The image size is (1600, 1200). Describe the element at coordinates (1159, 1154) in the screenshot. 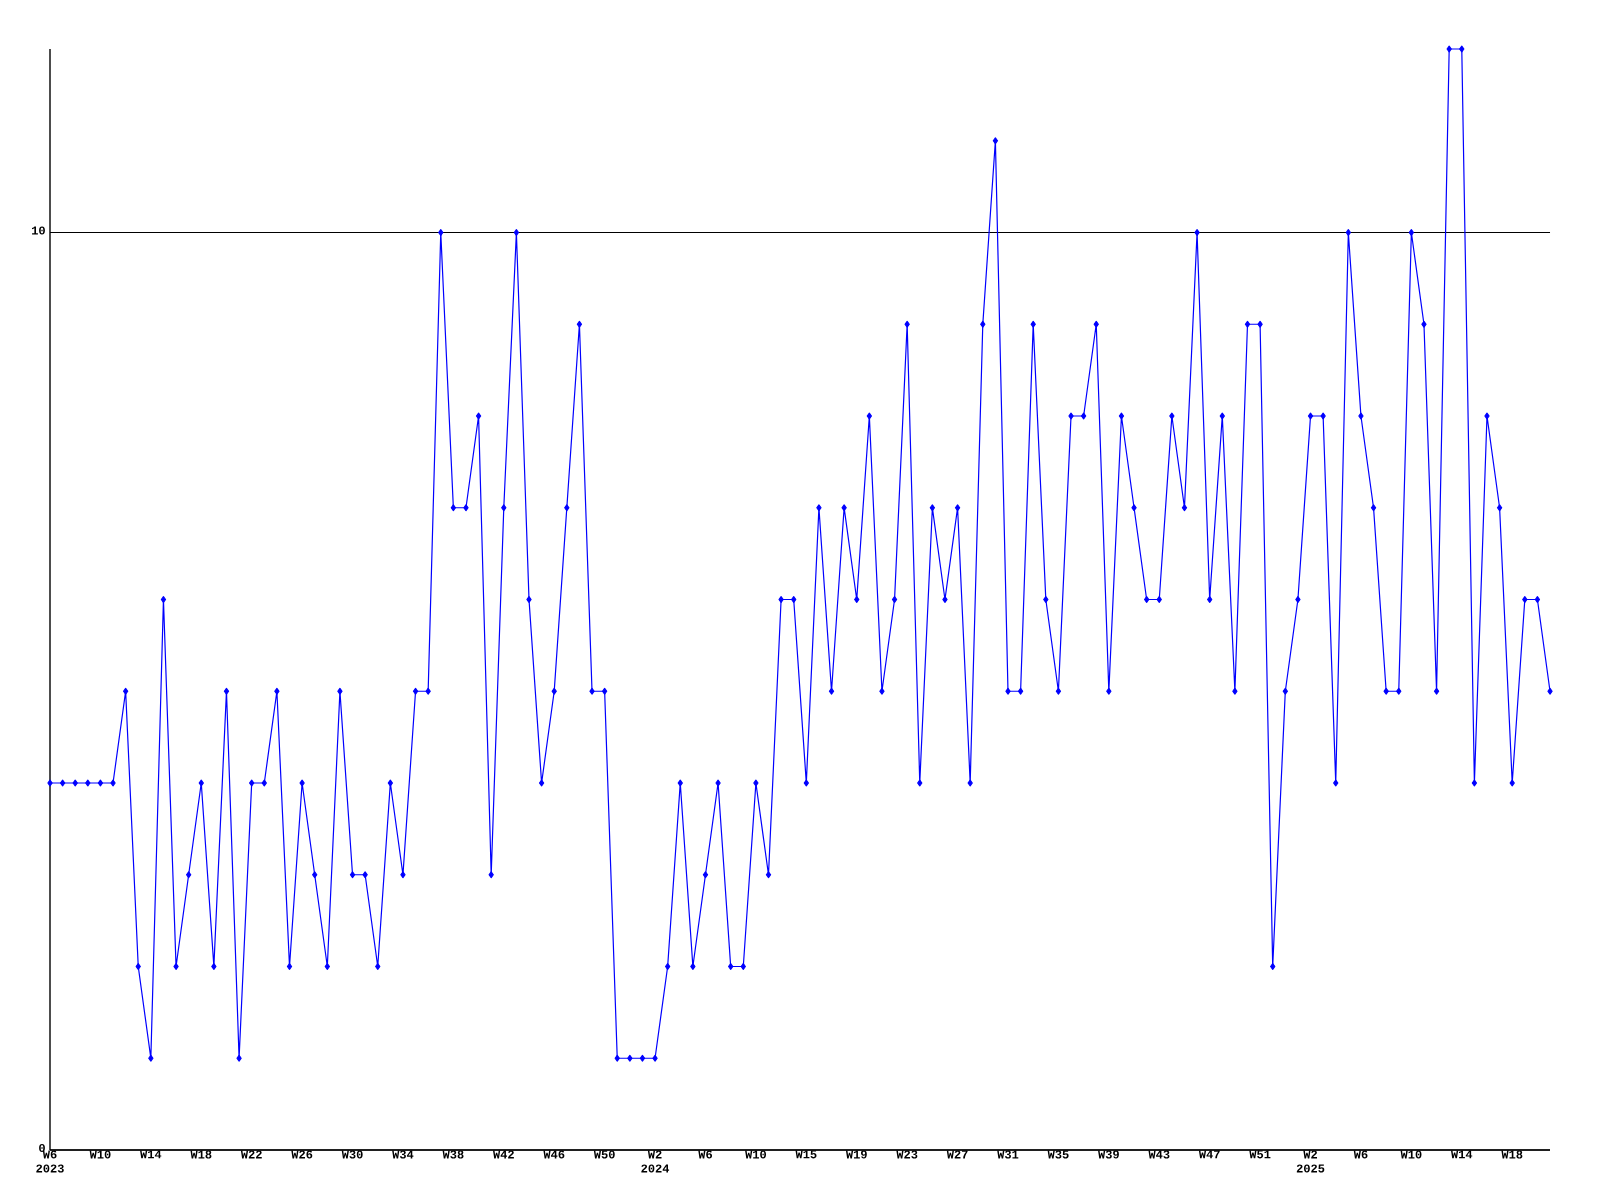

I see `x-tick-label: W43` at that location.